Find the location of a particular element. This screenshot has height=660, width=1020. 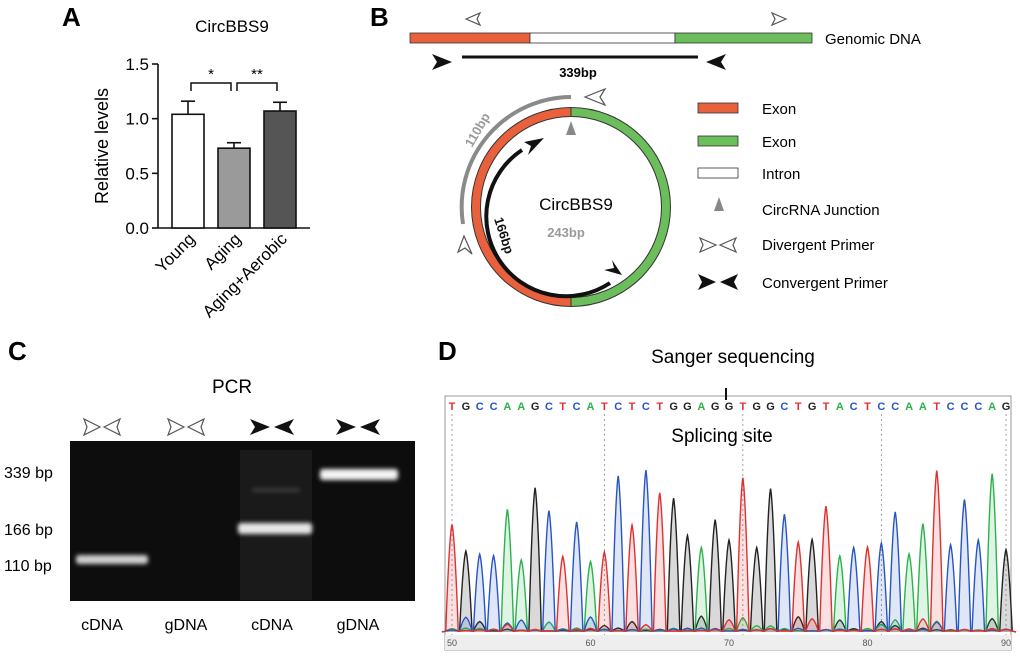

junction-icon is located at coordinates (719, 204).